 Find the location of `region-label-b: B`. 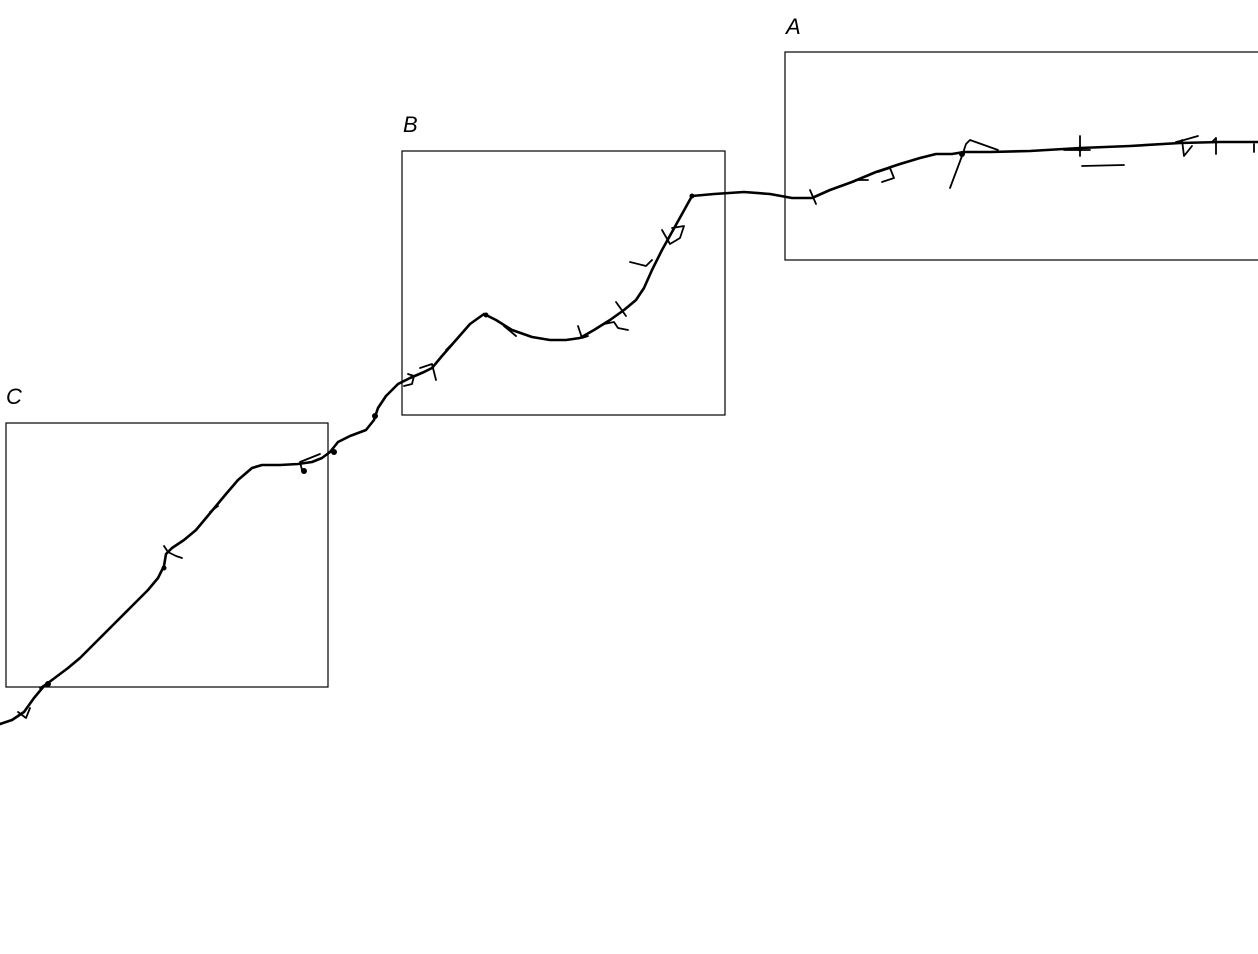

region-label-b: B is located at coordinates (410, 124).